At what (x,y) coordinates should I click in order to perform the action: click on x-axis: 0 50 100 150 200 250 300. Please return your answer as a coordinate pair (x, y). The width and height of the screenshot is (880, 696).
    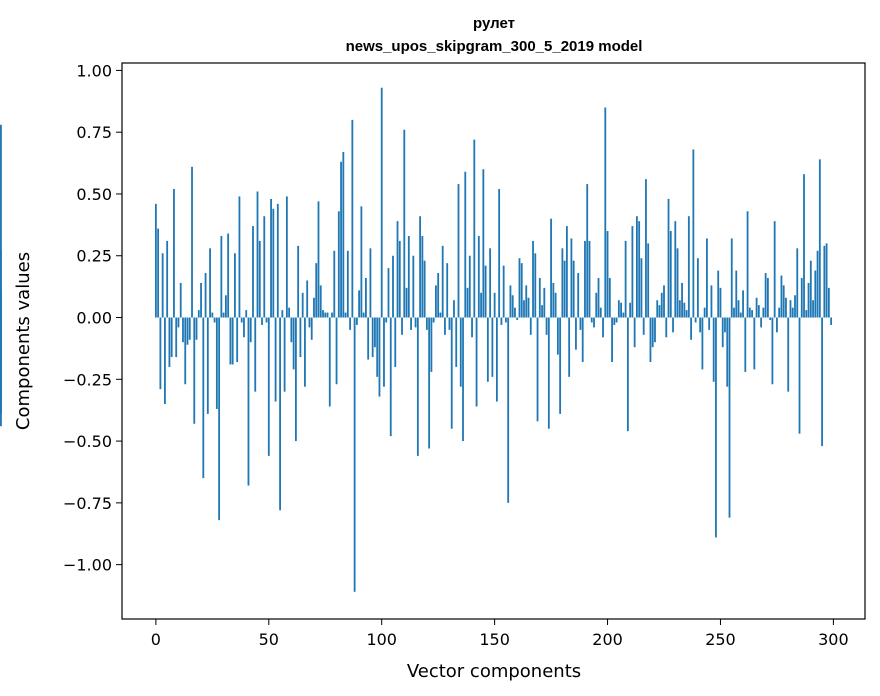
    Looking at the image, I should click on (500, 634).